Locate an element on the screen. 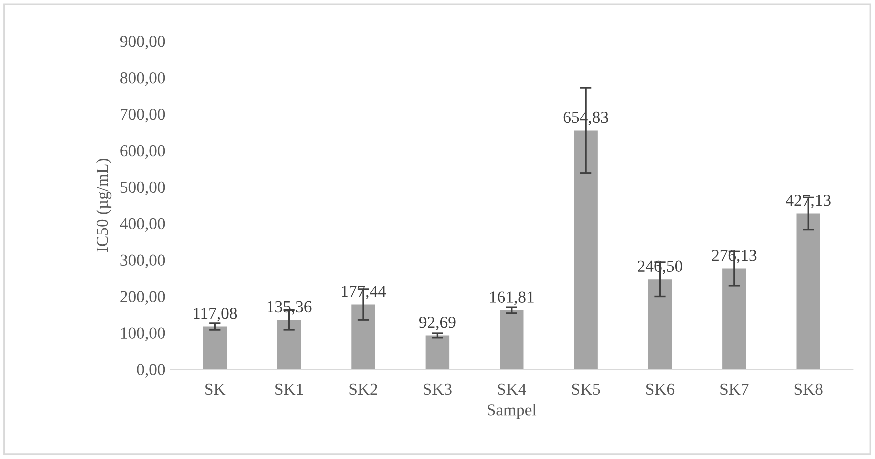  y-tick-label: 600,00 is located at coordinates (143, 152).